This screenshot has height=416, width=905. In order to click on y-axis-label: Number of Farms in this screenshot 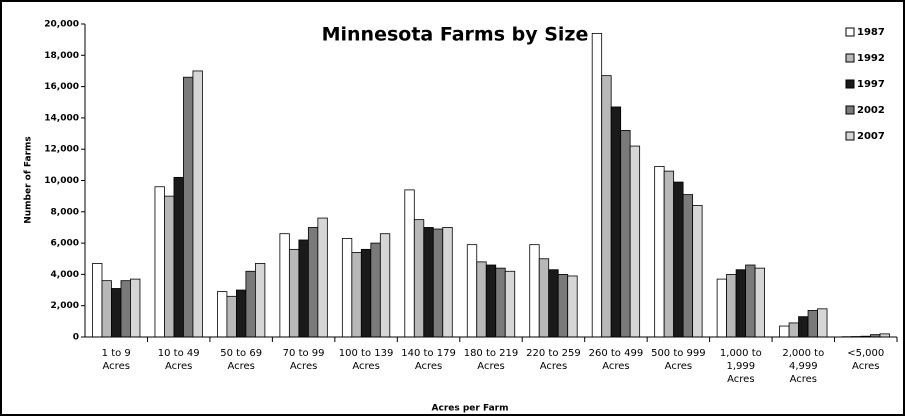, I will do `click(29, 180)`.